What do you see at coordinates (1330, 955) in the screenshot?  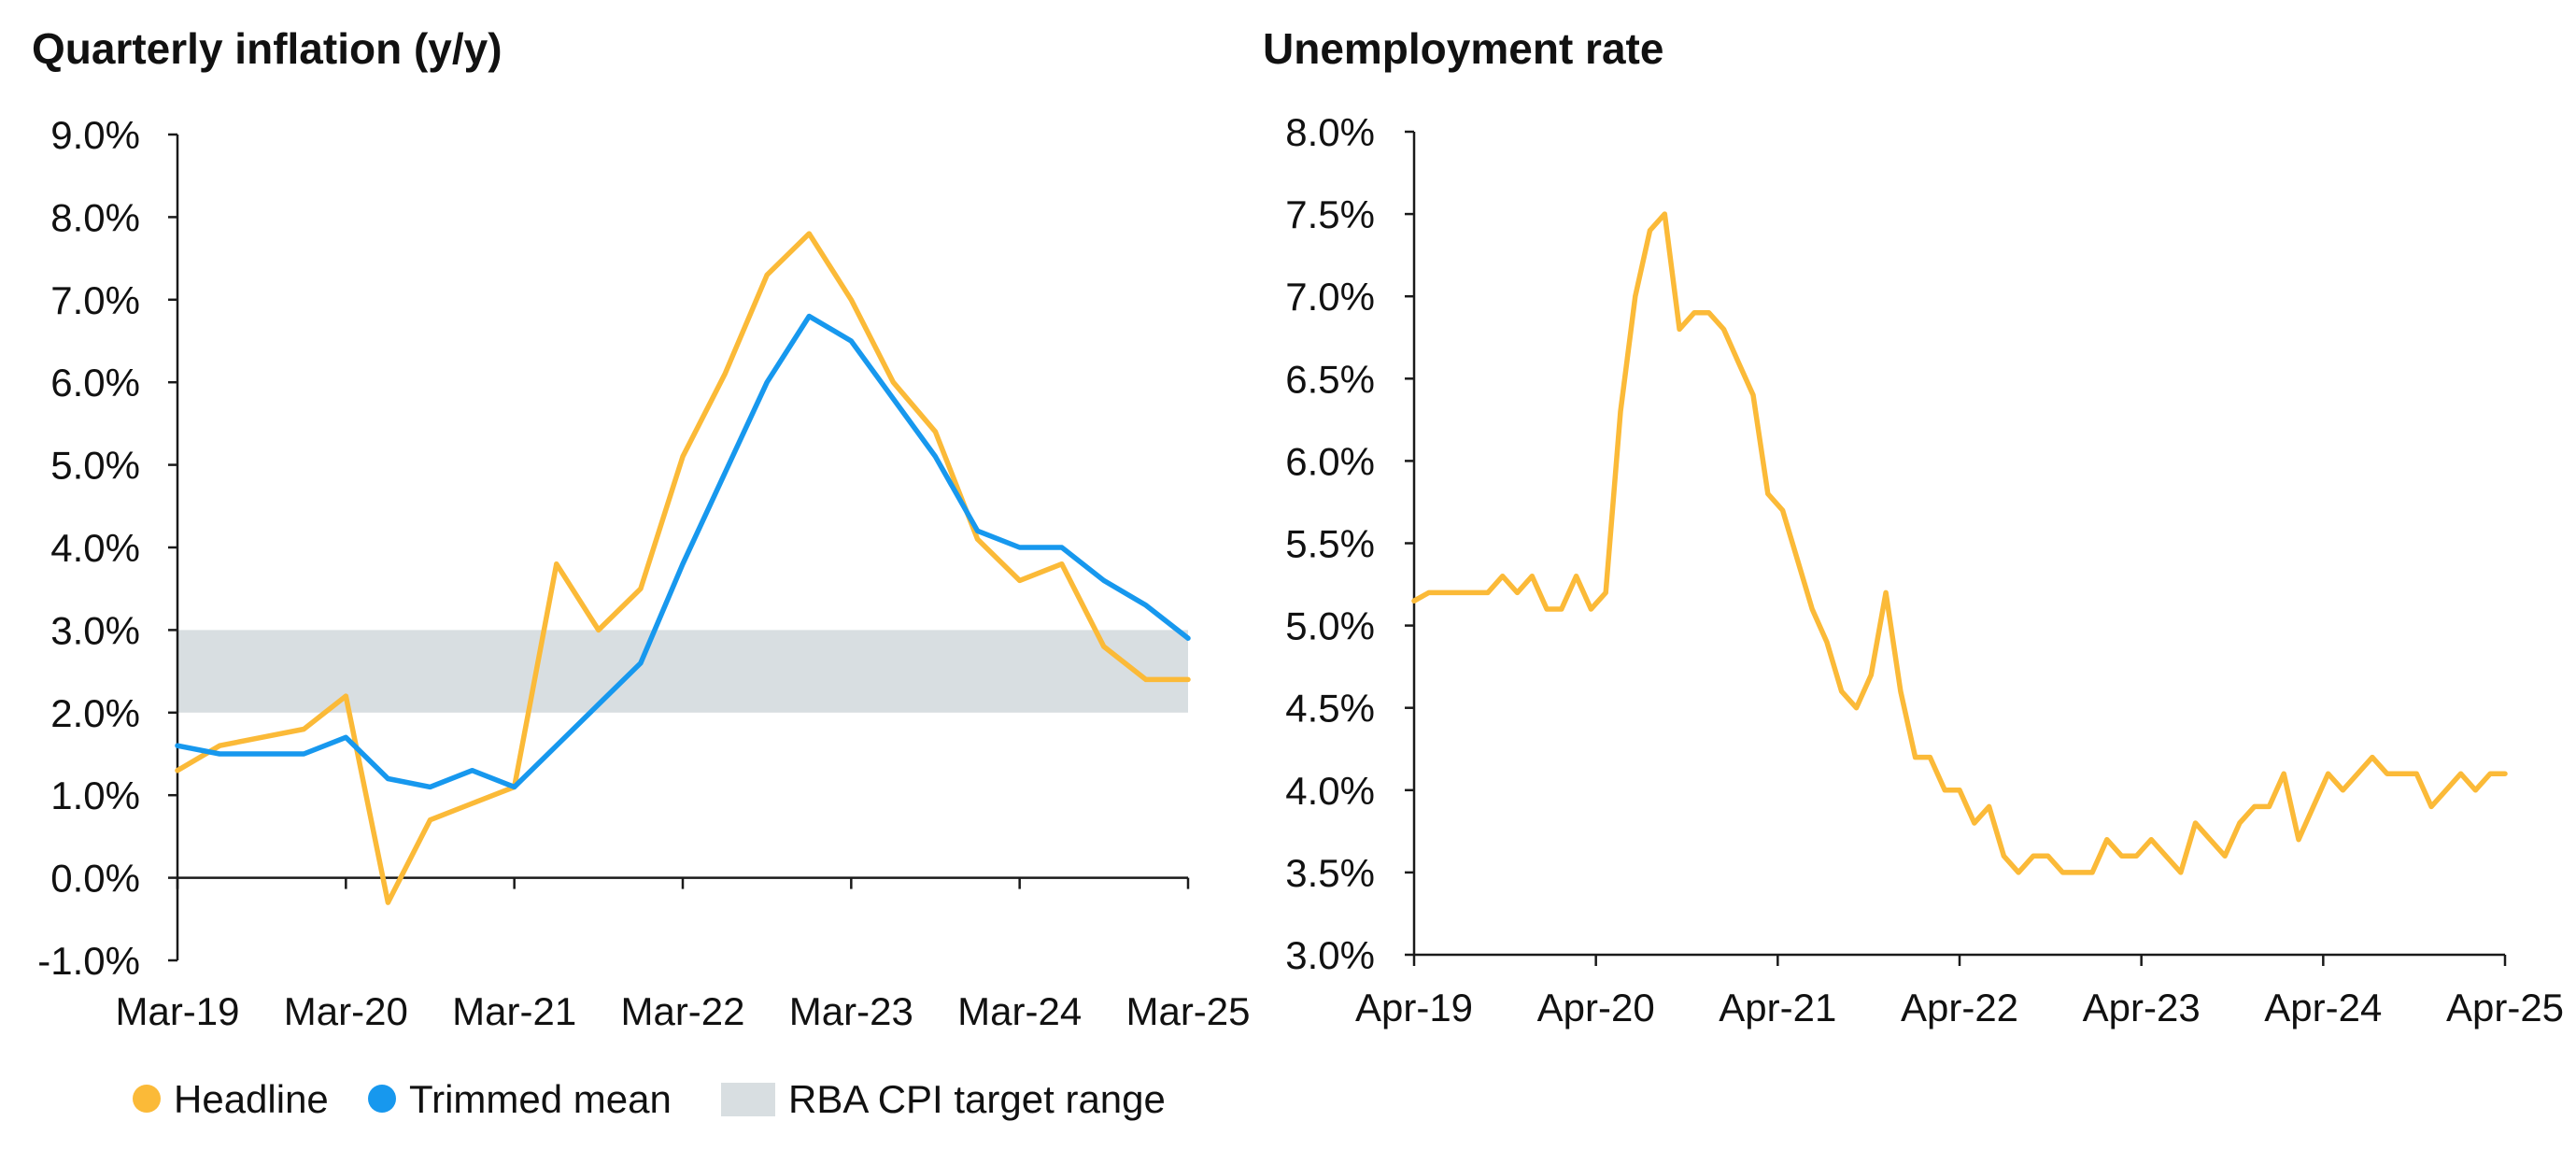 I see `unemployment-y-tick-label: 3.0%` at bounding box center [1330, 955].